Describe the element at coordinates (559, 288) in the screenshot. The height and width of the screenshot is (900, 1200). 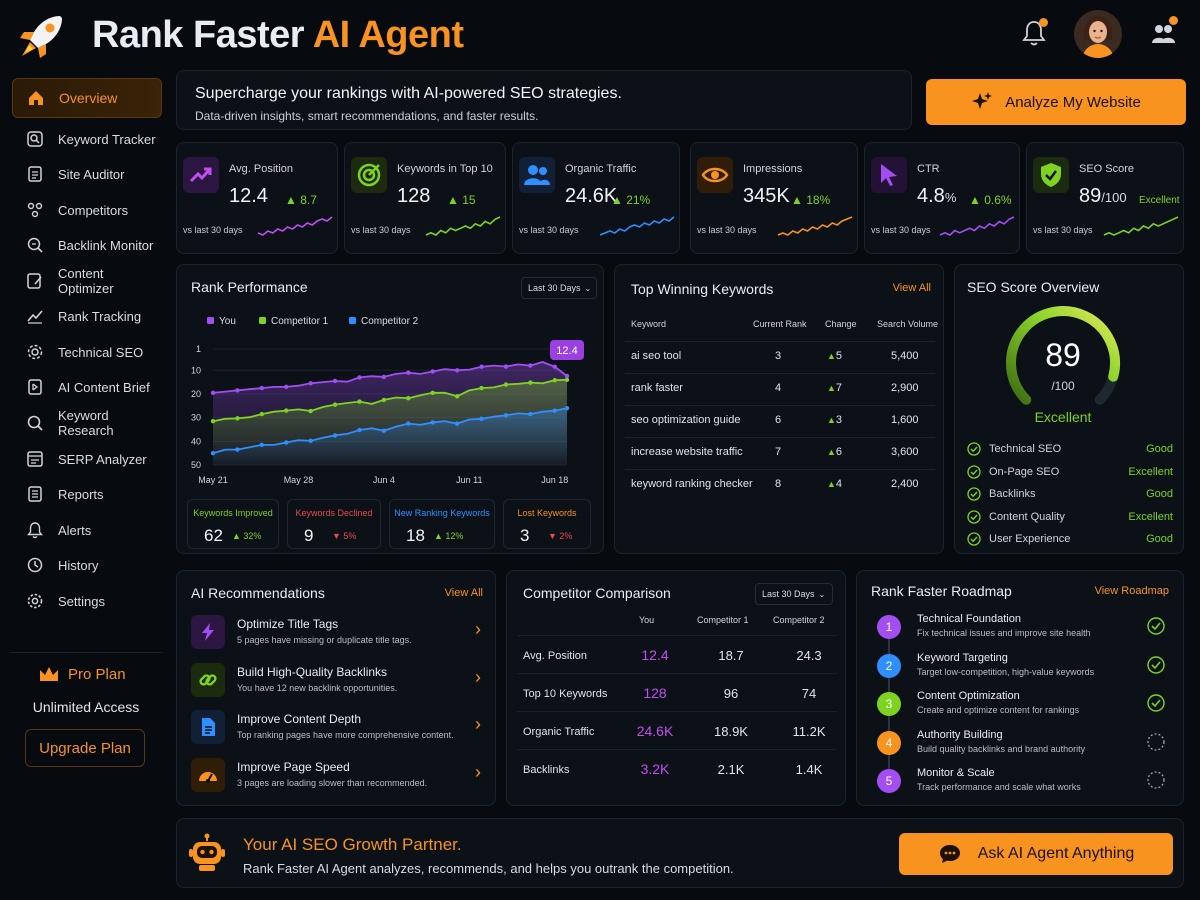
I see `rank-range-select: Last 30 Days ⌄` at that location.